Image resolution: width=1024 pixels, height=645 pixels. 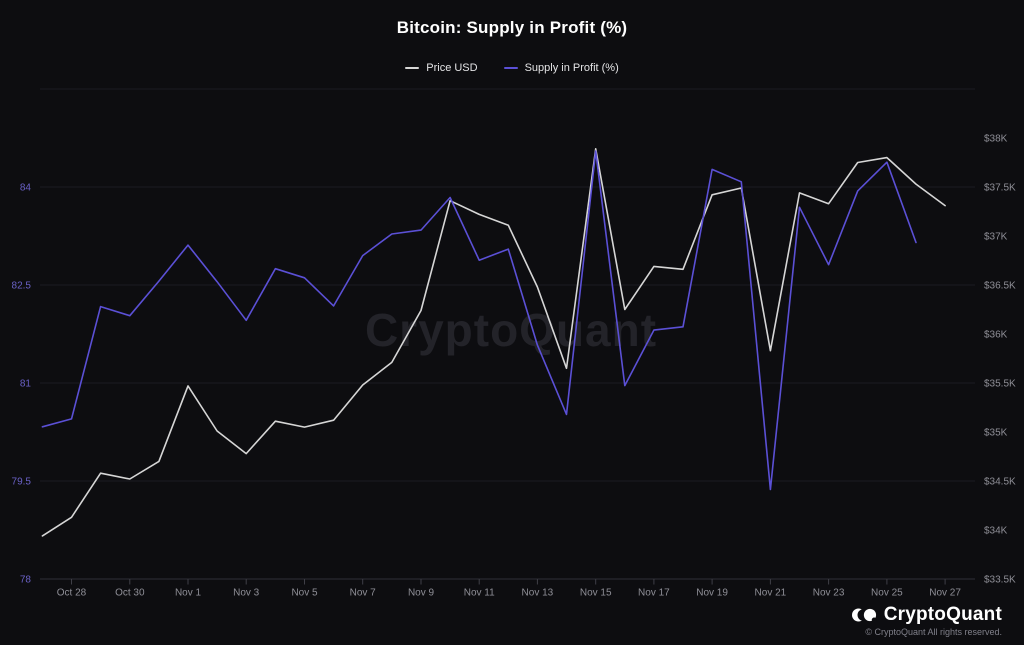 What do you see at coordinates (246, 593) in the screenshot?
I see `x-axis-label: Nov 3` at bounding box center [246, 593].